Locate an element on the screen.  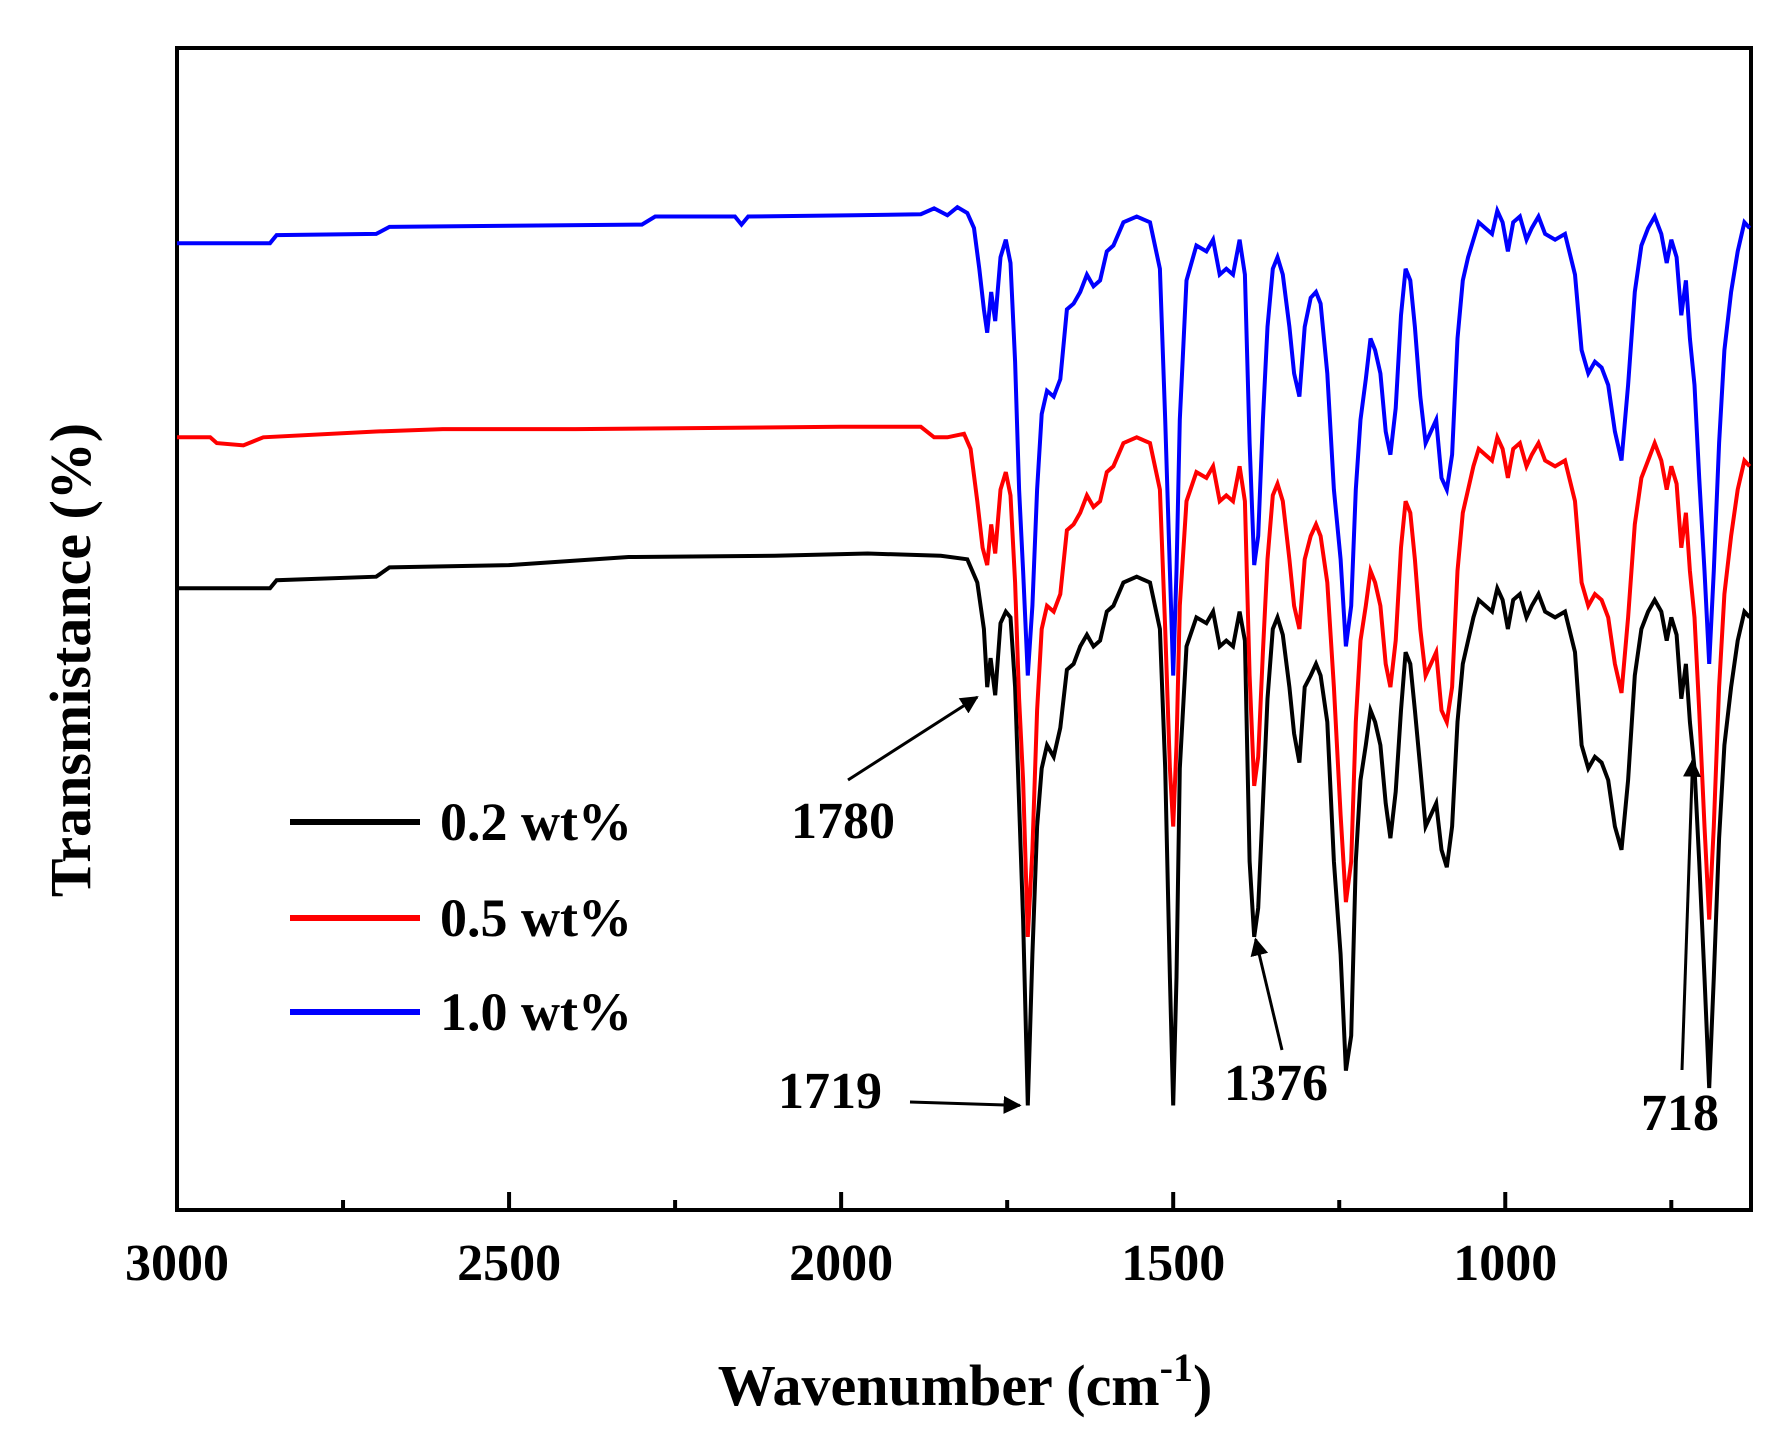
x-tick-label-1500: 1500 is located at coordinates (1173, 1263).